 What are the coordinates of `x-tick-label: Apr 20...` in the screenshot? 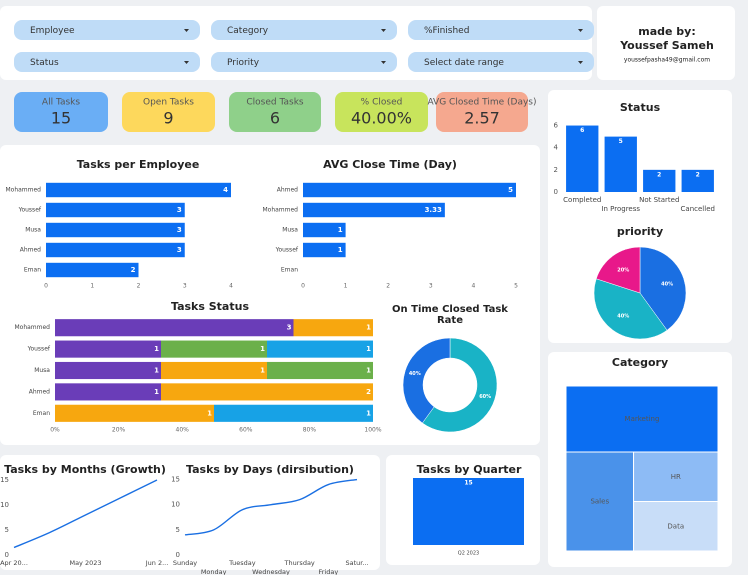 It's located at (14, 563).